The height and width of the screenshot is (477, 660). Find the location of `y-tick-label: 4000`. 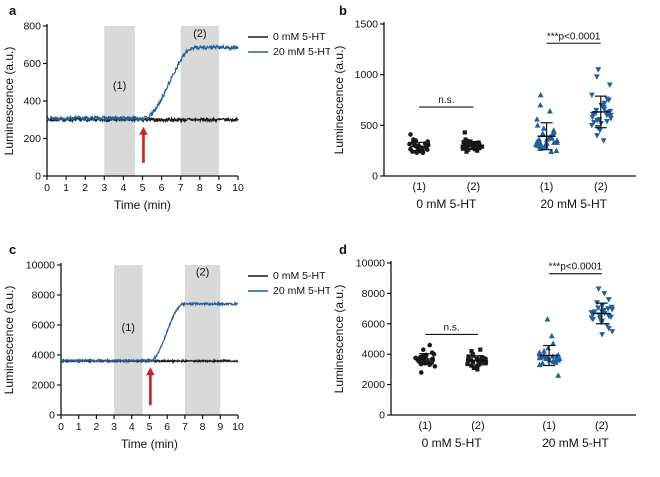

y-tick-label: 4000 is located at coordinates (44, 356).